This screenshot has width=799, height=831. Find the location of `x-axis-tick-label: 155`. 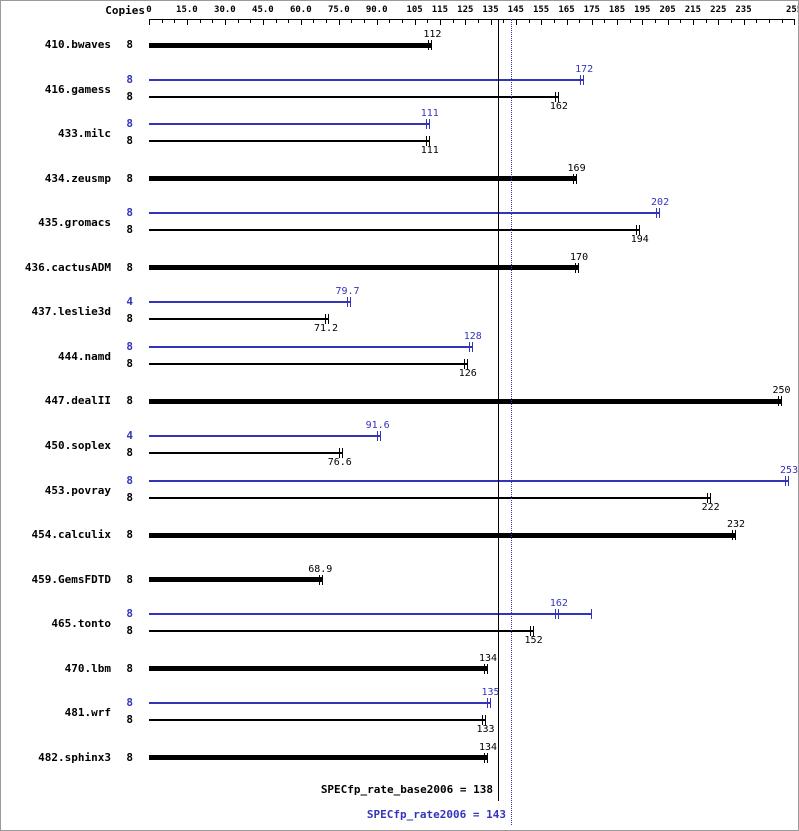

x-axis-tick-label: 155 is located at coordinates (541, 10).